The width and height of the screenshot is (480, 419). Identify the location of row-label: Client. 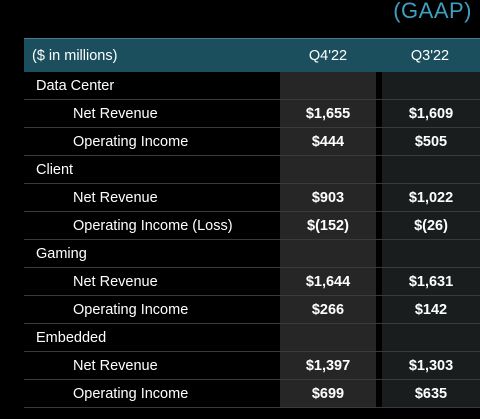
(55, 169).